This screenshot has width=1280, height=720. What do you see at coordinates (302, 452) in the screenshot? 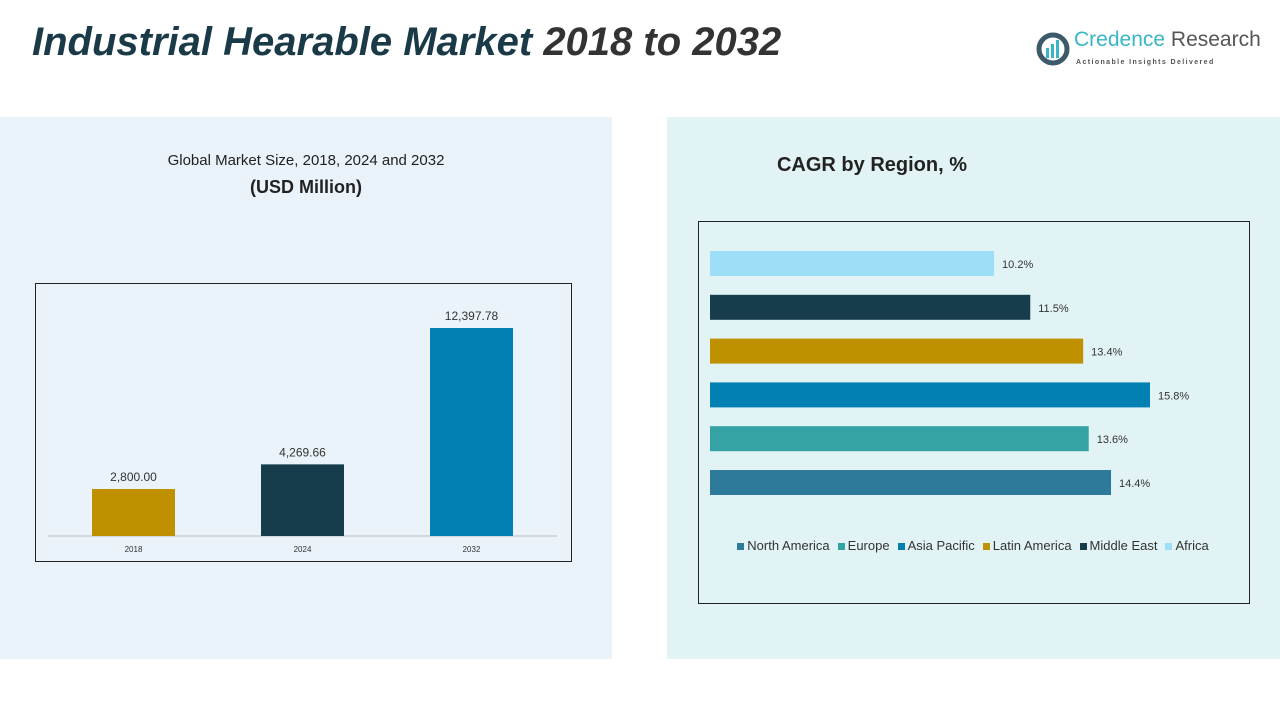
I see `value-label: 4,269.66` at bounding box center [302, 452].